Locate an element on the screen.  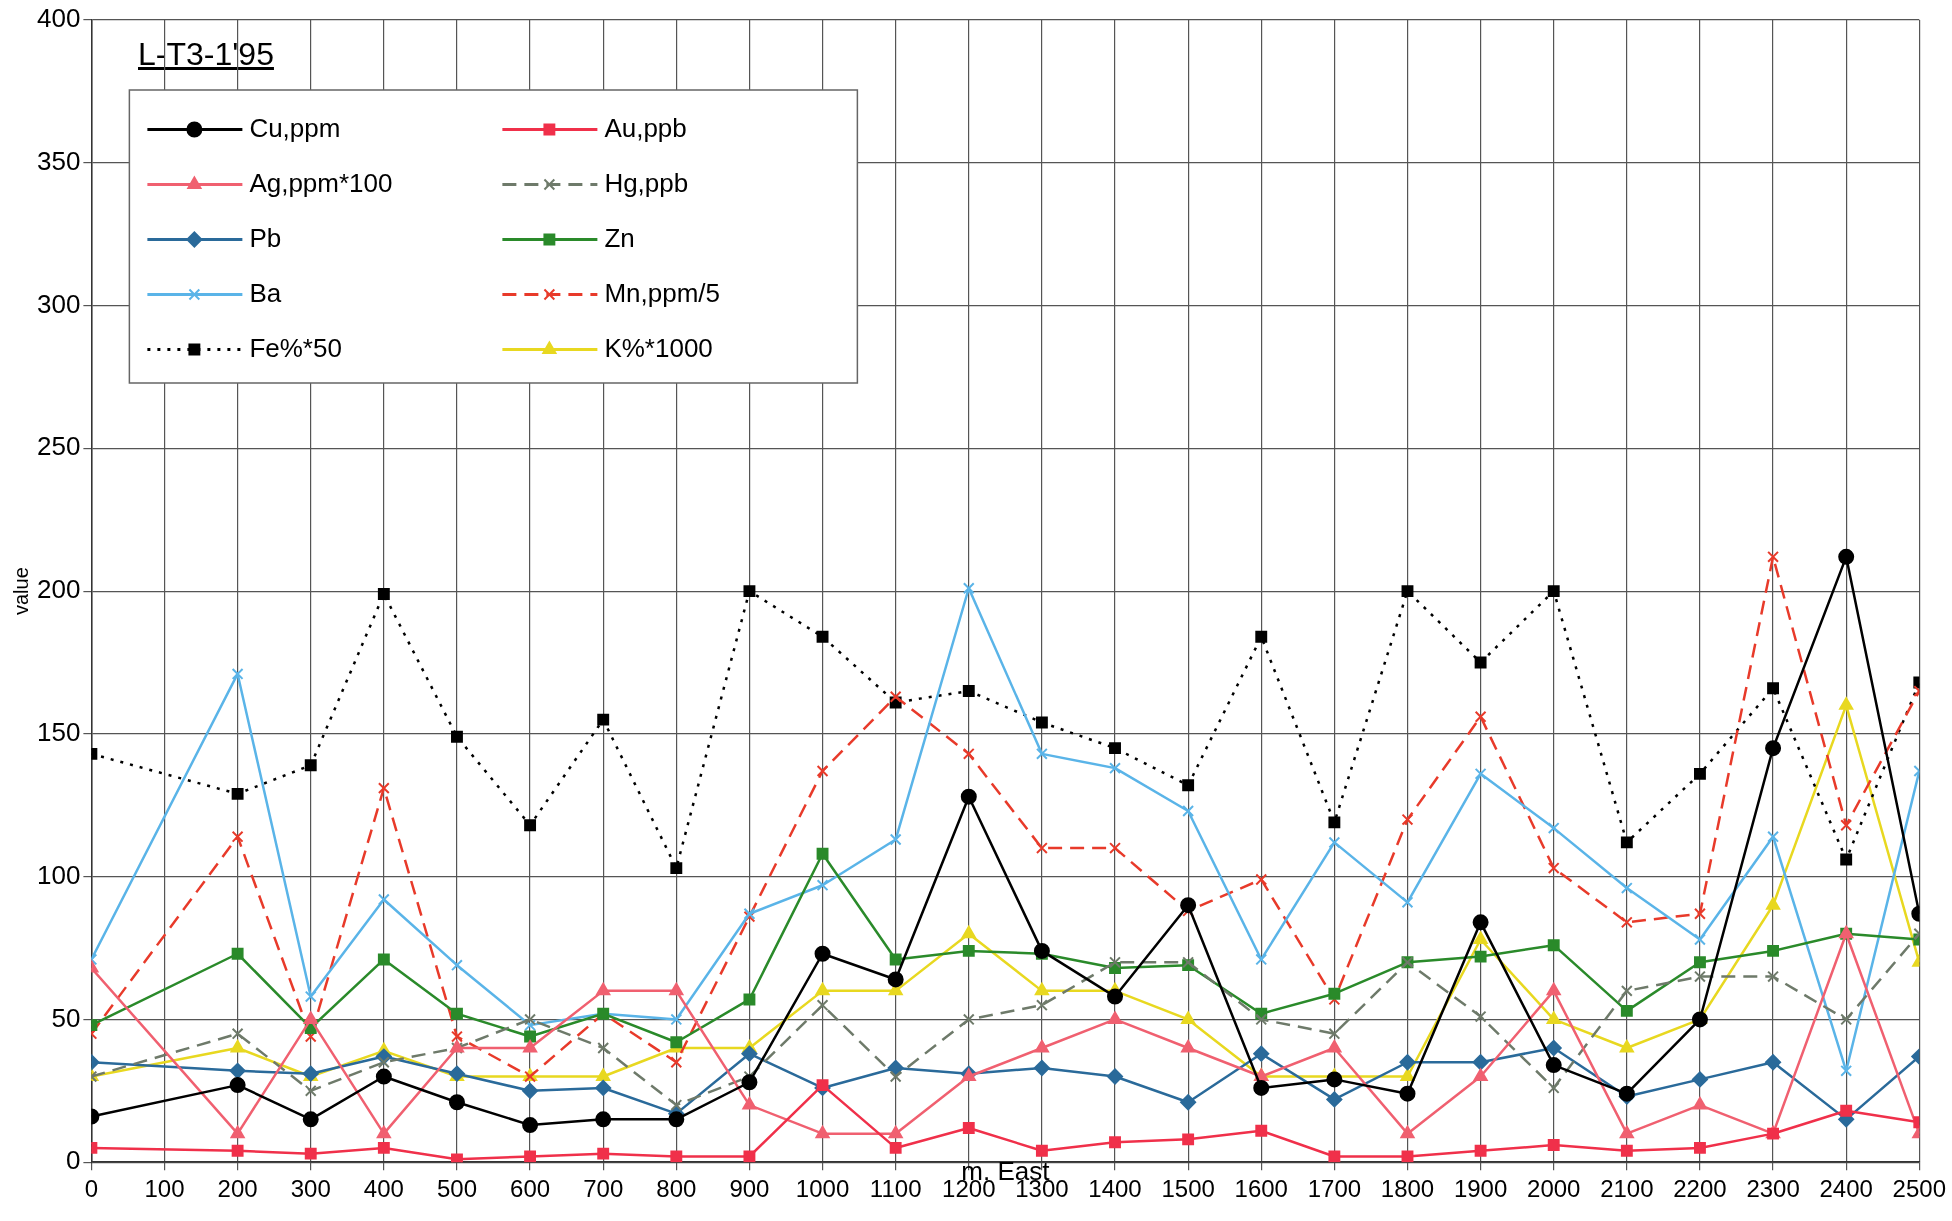
legend-label: Ba is located at coordinates (265, 292).